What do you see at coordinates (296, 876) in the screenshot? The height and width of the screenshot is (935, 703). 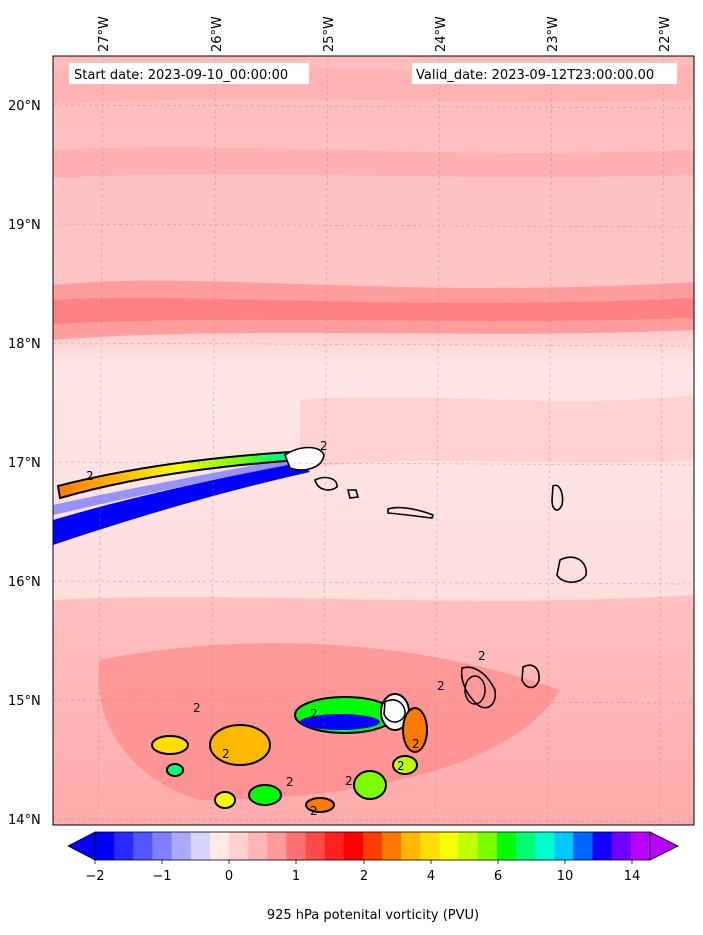 I see `colorbar-tick-label: 1` at bounding box center [296, 876].